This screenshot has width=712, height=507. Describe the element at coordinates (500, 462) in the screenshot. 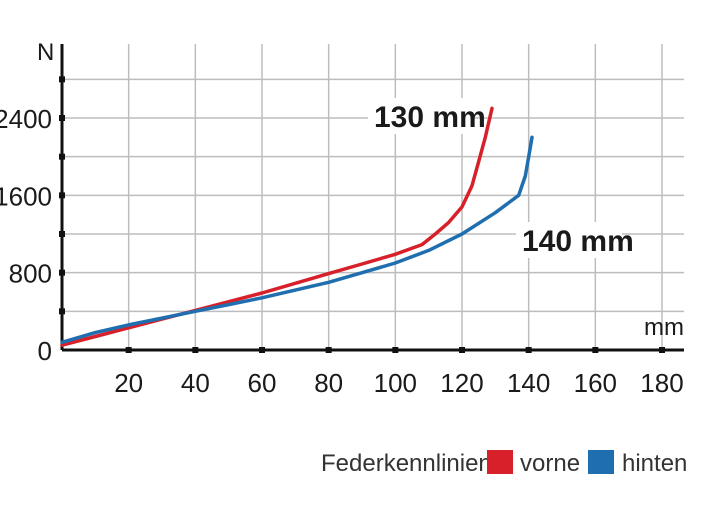

I see `legend-swatch-vorne` at that location.